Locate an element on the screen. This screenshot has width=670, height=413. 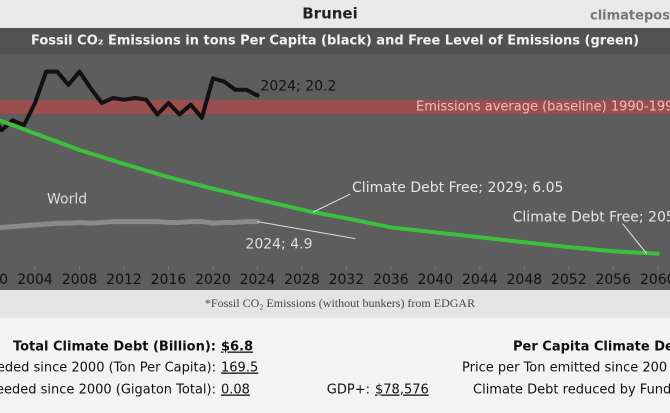
summary-right: Per Capita Climate Deb is located at coordinates (591, 347).